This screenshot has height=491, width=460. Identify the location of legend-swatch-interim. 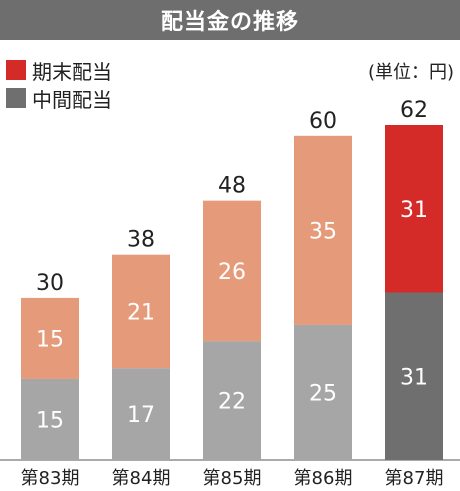
(16, 98).